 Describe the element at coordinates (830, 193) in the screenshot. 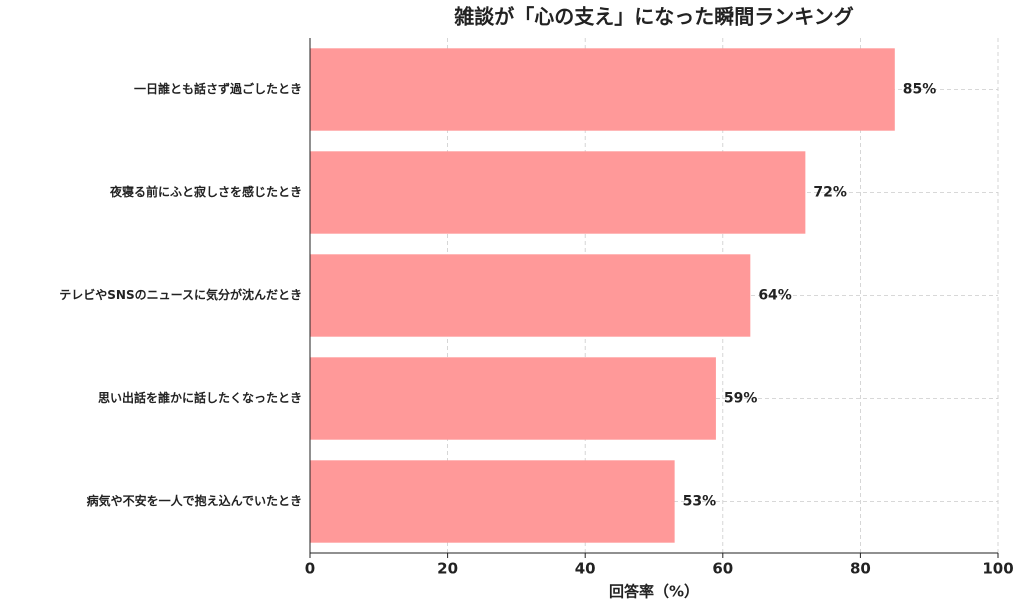

I see `value-label: 72%` at that location.